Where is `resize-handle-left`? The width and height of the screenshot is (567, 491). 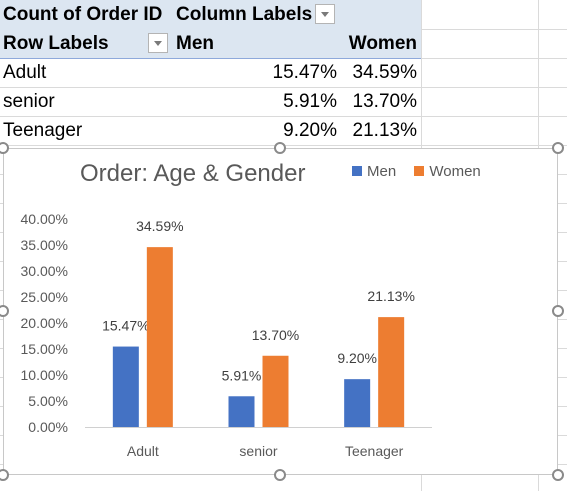
resize-handle-left is located at coordinates (4, 311).